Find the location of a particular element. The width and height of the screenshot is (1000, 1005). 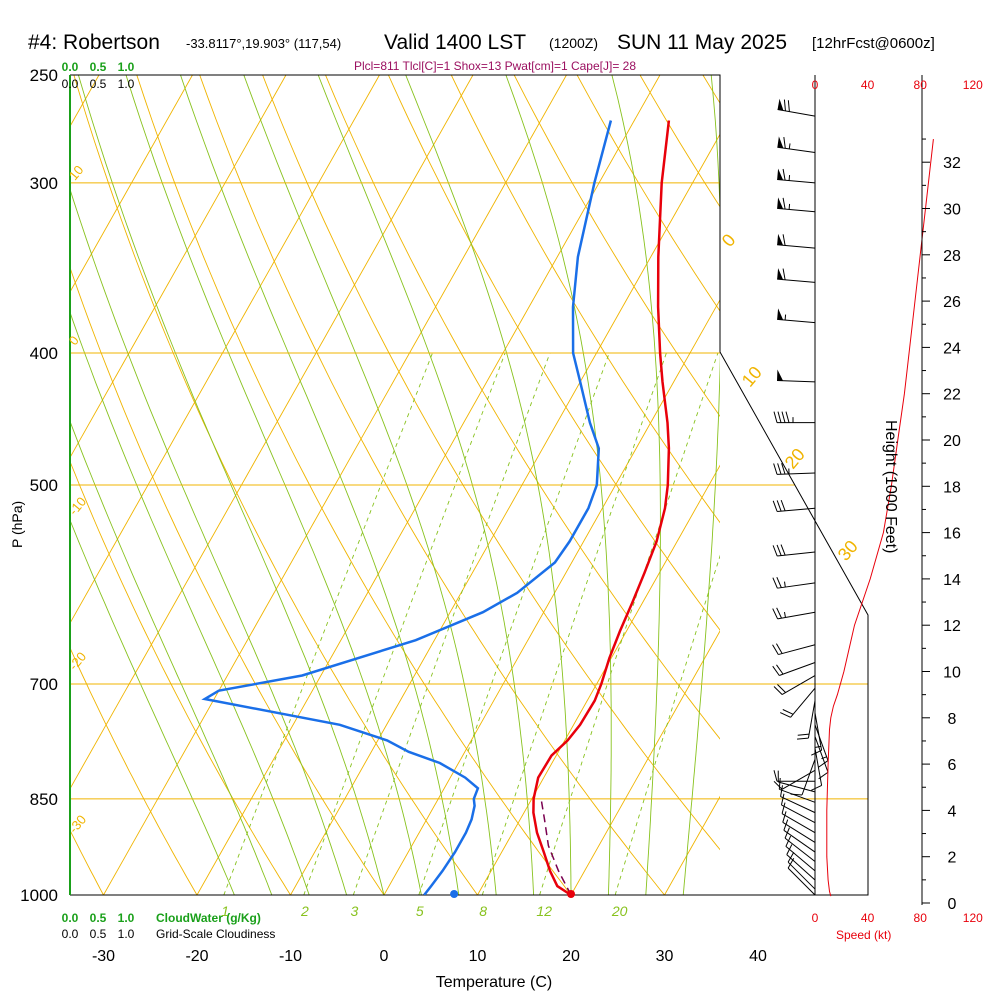

y-axis-label: P (hPa) is located at coordinates (17, 524).